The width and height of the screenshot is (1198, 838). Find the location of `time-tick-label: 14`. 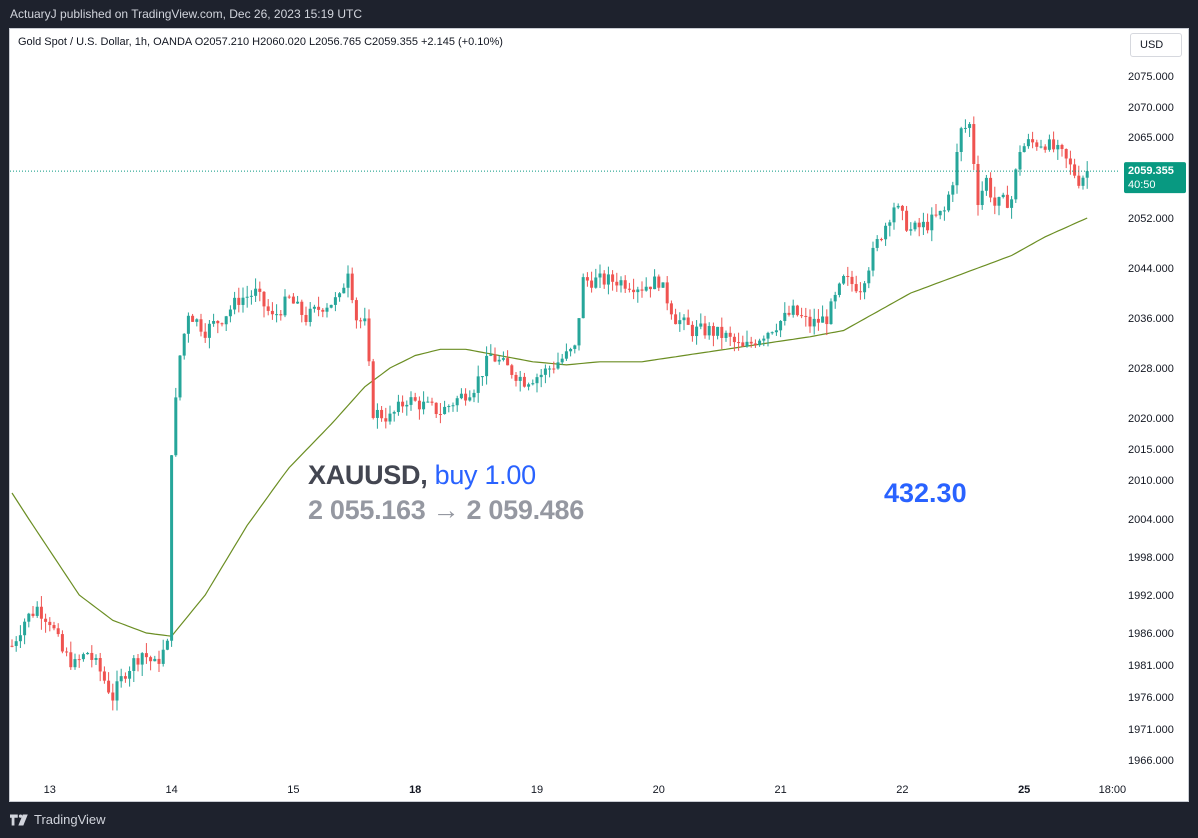

time-tick-label: 14 is located at coordinates (171, 790).